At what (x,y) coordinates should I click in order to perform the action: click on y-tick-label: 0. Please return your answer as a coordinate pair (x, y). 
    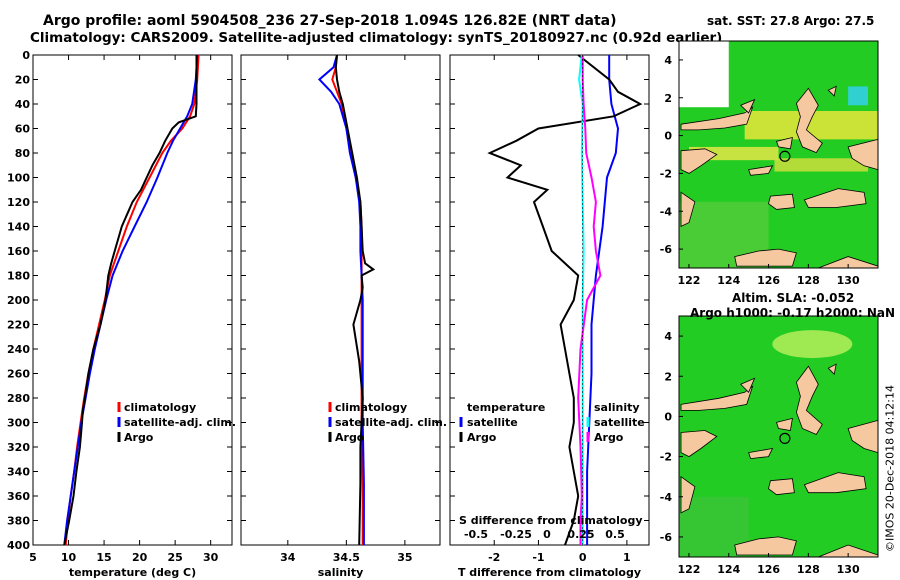
    Looking at the image, I should click on (26, 55).